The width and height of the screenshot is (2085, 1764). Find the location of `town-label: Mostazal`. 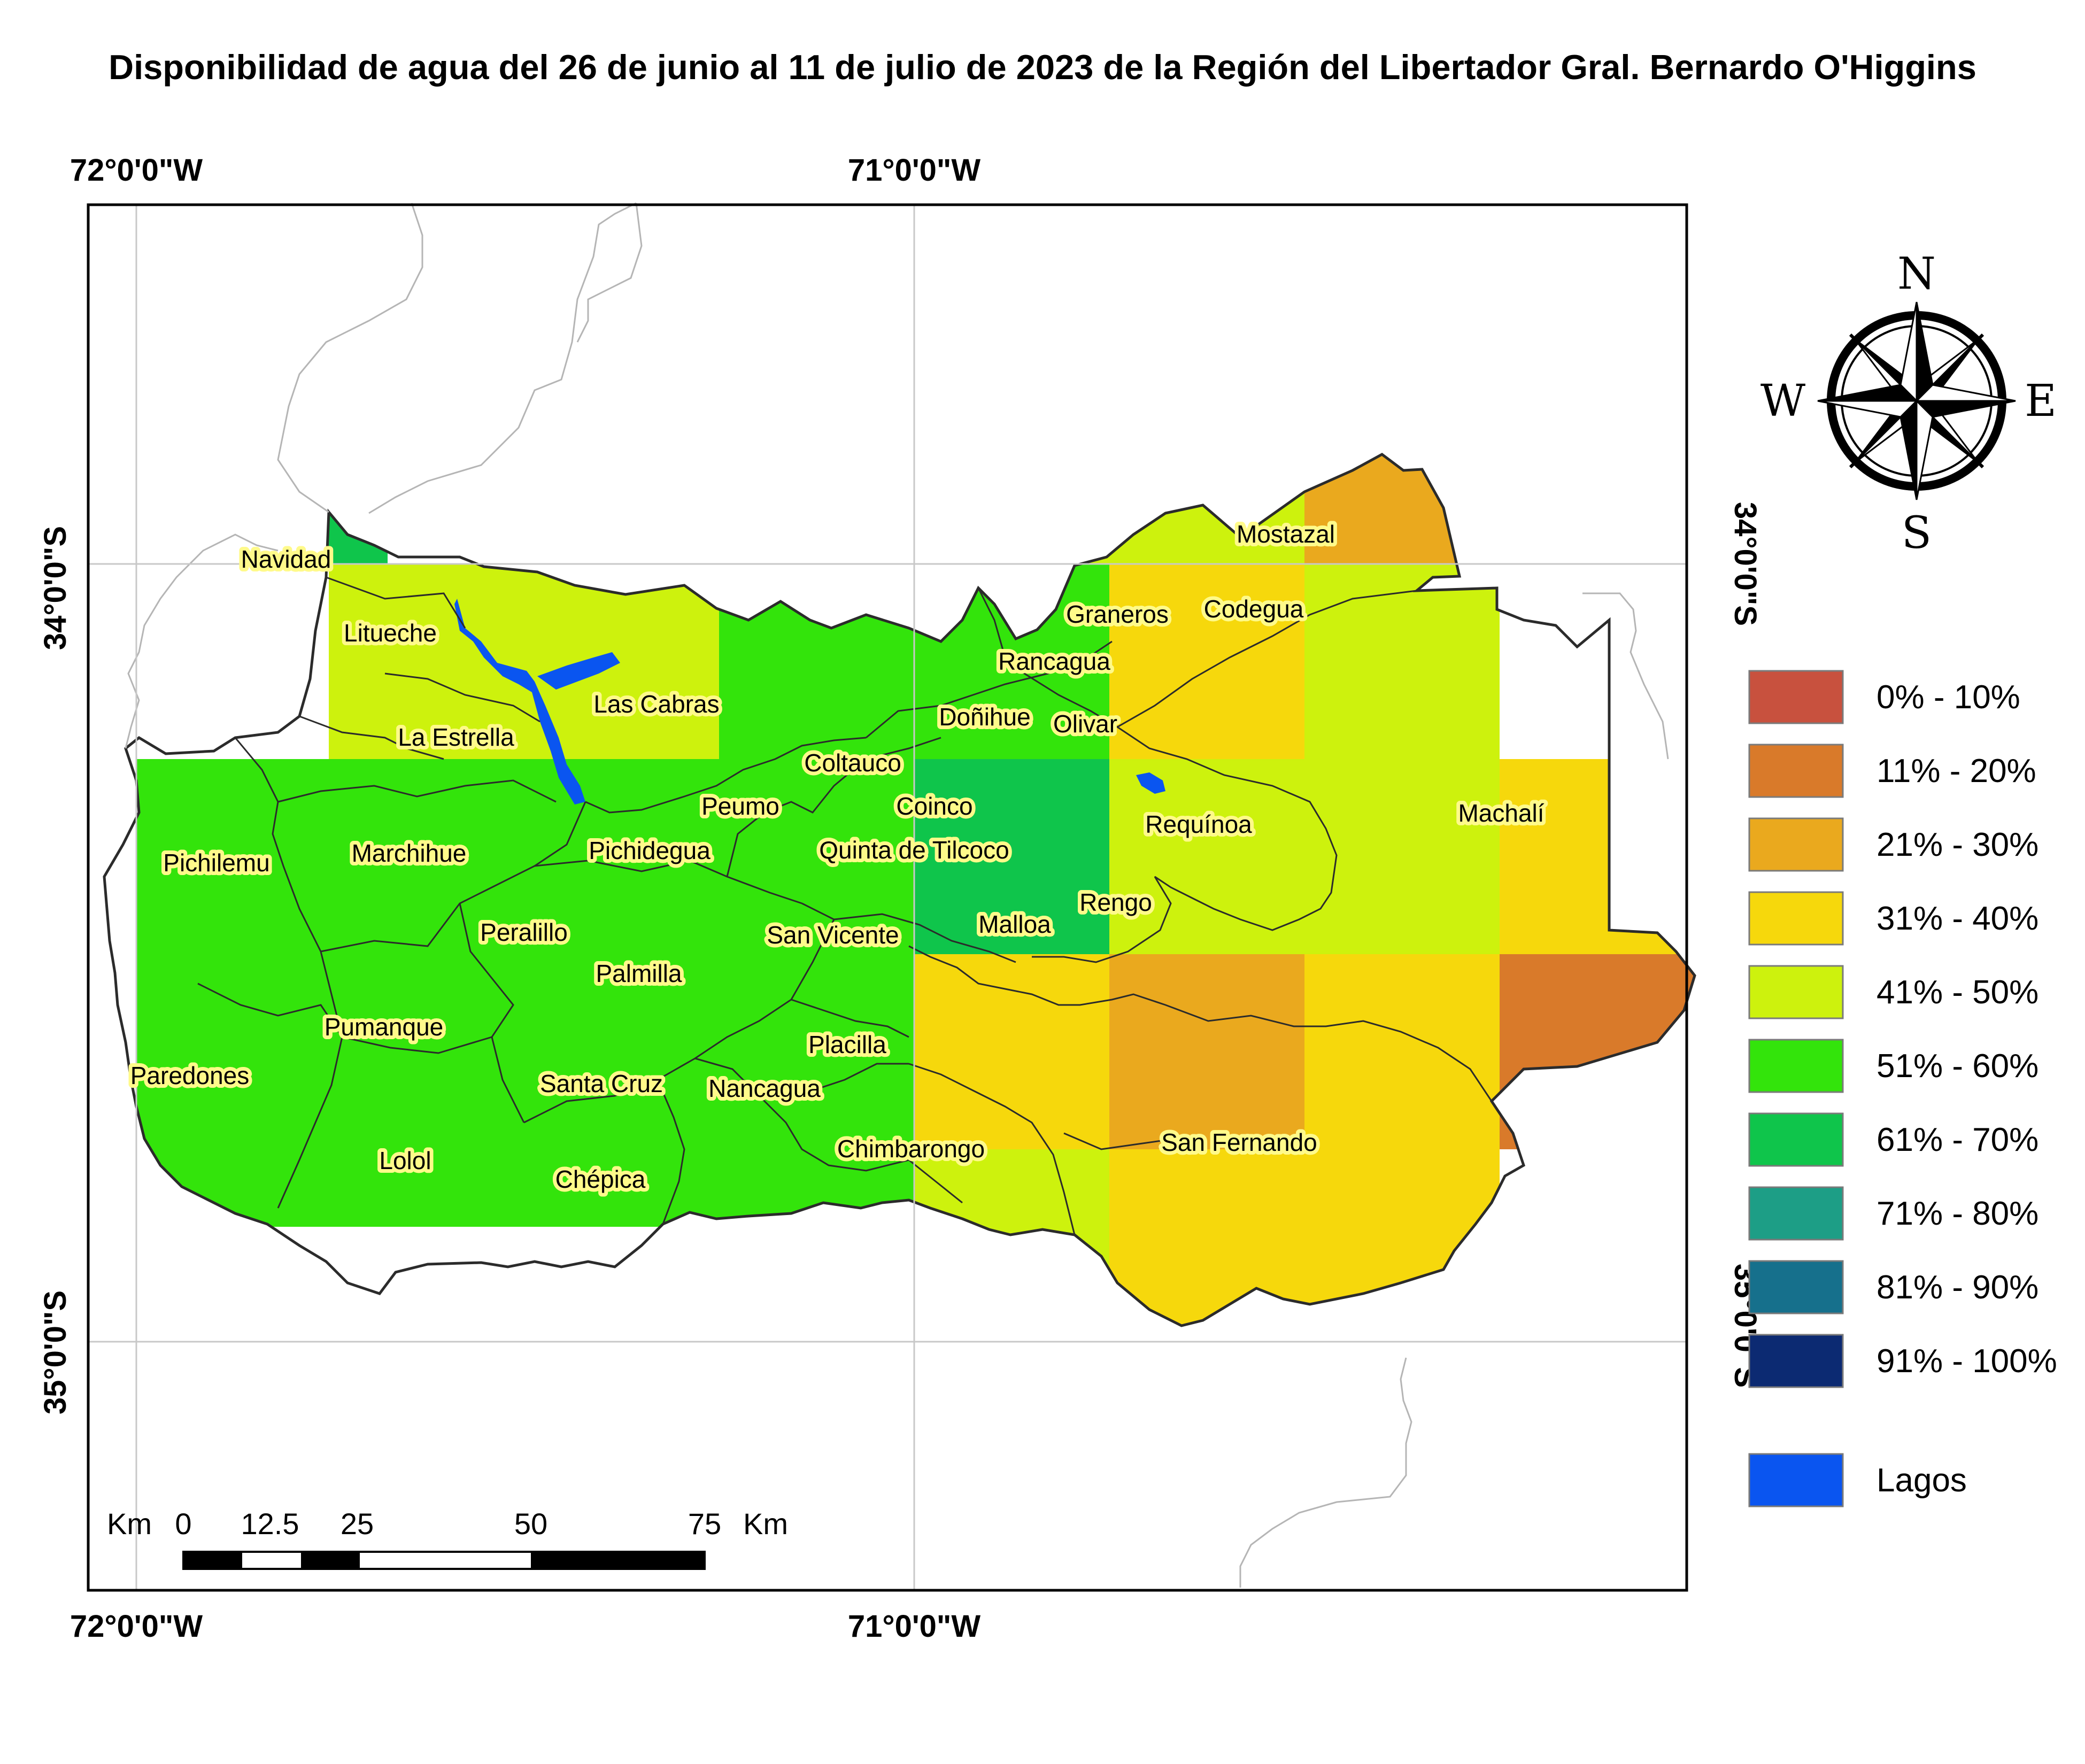

town-label: Mostazal is located at coordinates (1286, 534).